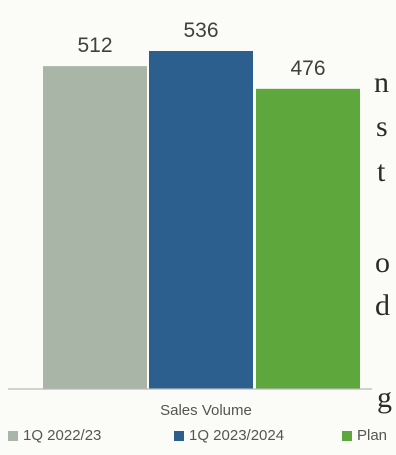  I want to click on data-label-1: 512, so click(94, 45).